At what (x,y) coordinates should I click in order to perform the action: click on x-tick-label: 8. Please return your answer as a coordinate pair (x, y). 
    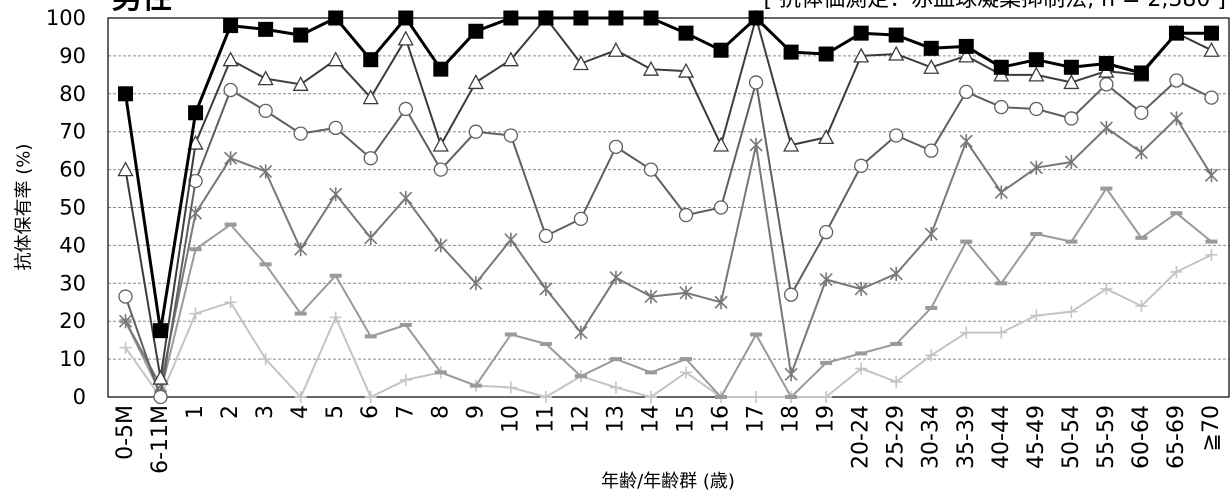
    Looking at the image, I should click on (440, 412).